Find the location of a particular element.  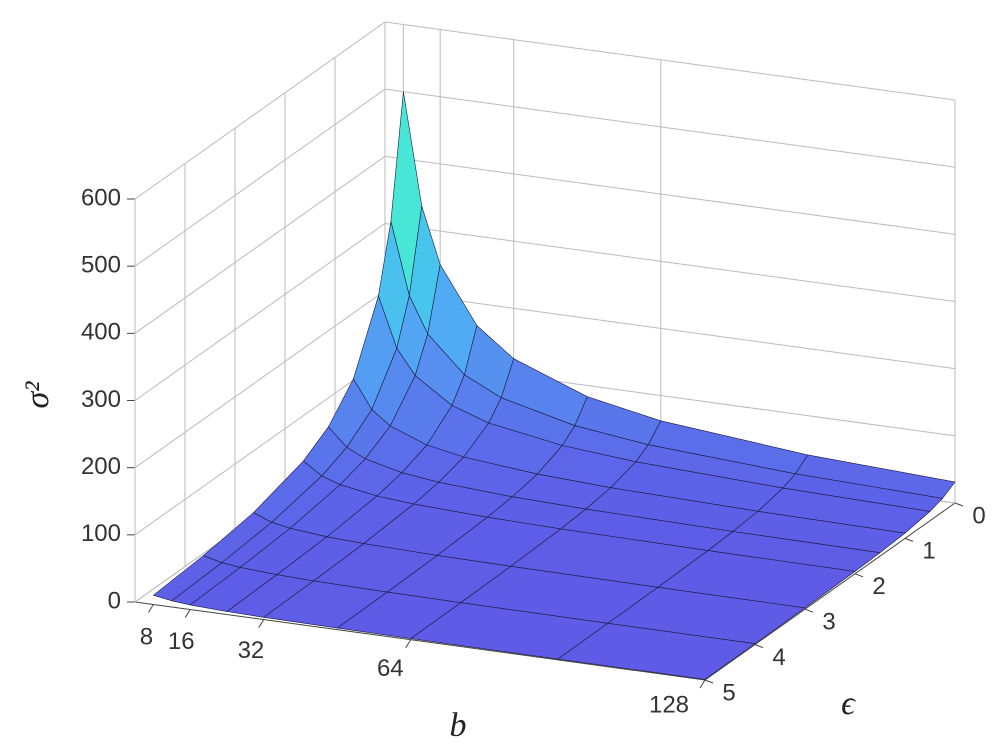

y-tick-label: 1 is located at coordinates (928, 551).